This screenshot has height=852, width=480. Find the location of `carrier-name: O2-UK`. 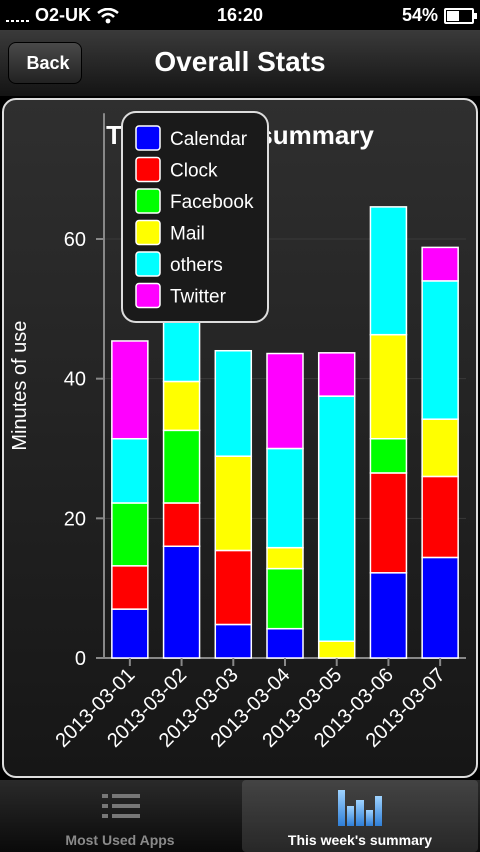

carrier-name: O2-UK is located at coordinates (63, 15).